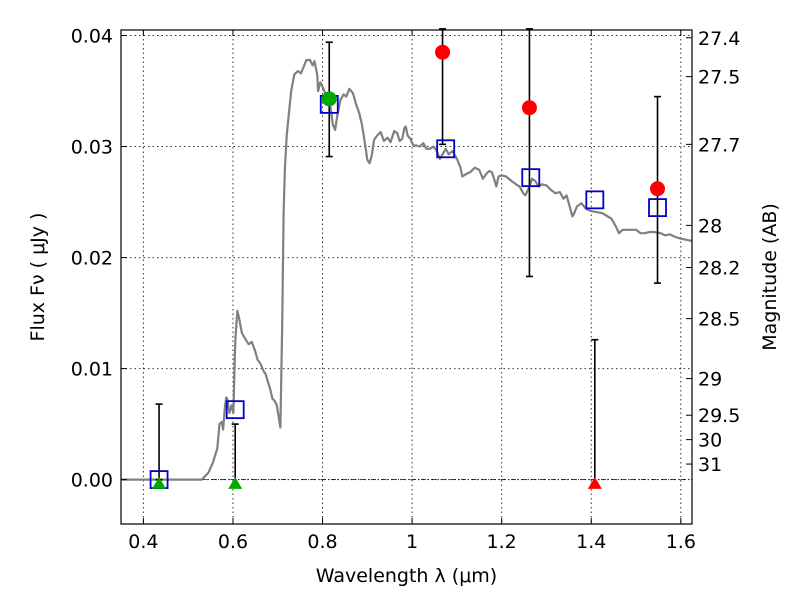 The width and height of the screenshot is (800, 600). Describe the element at coordinates (92, 370) in the screenshot. I see `y-tick-label: 0.01` at that location.